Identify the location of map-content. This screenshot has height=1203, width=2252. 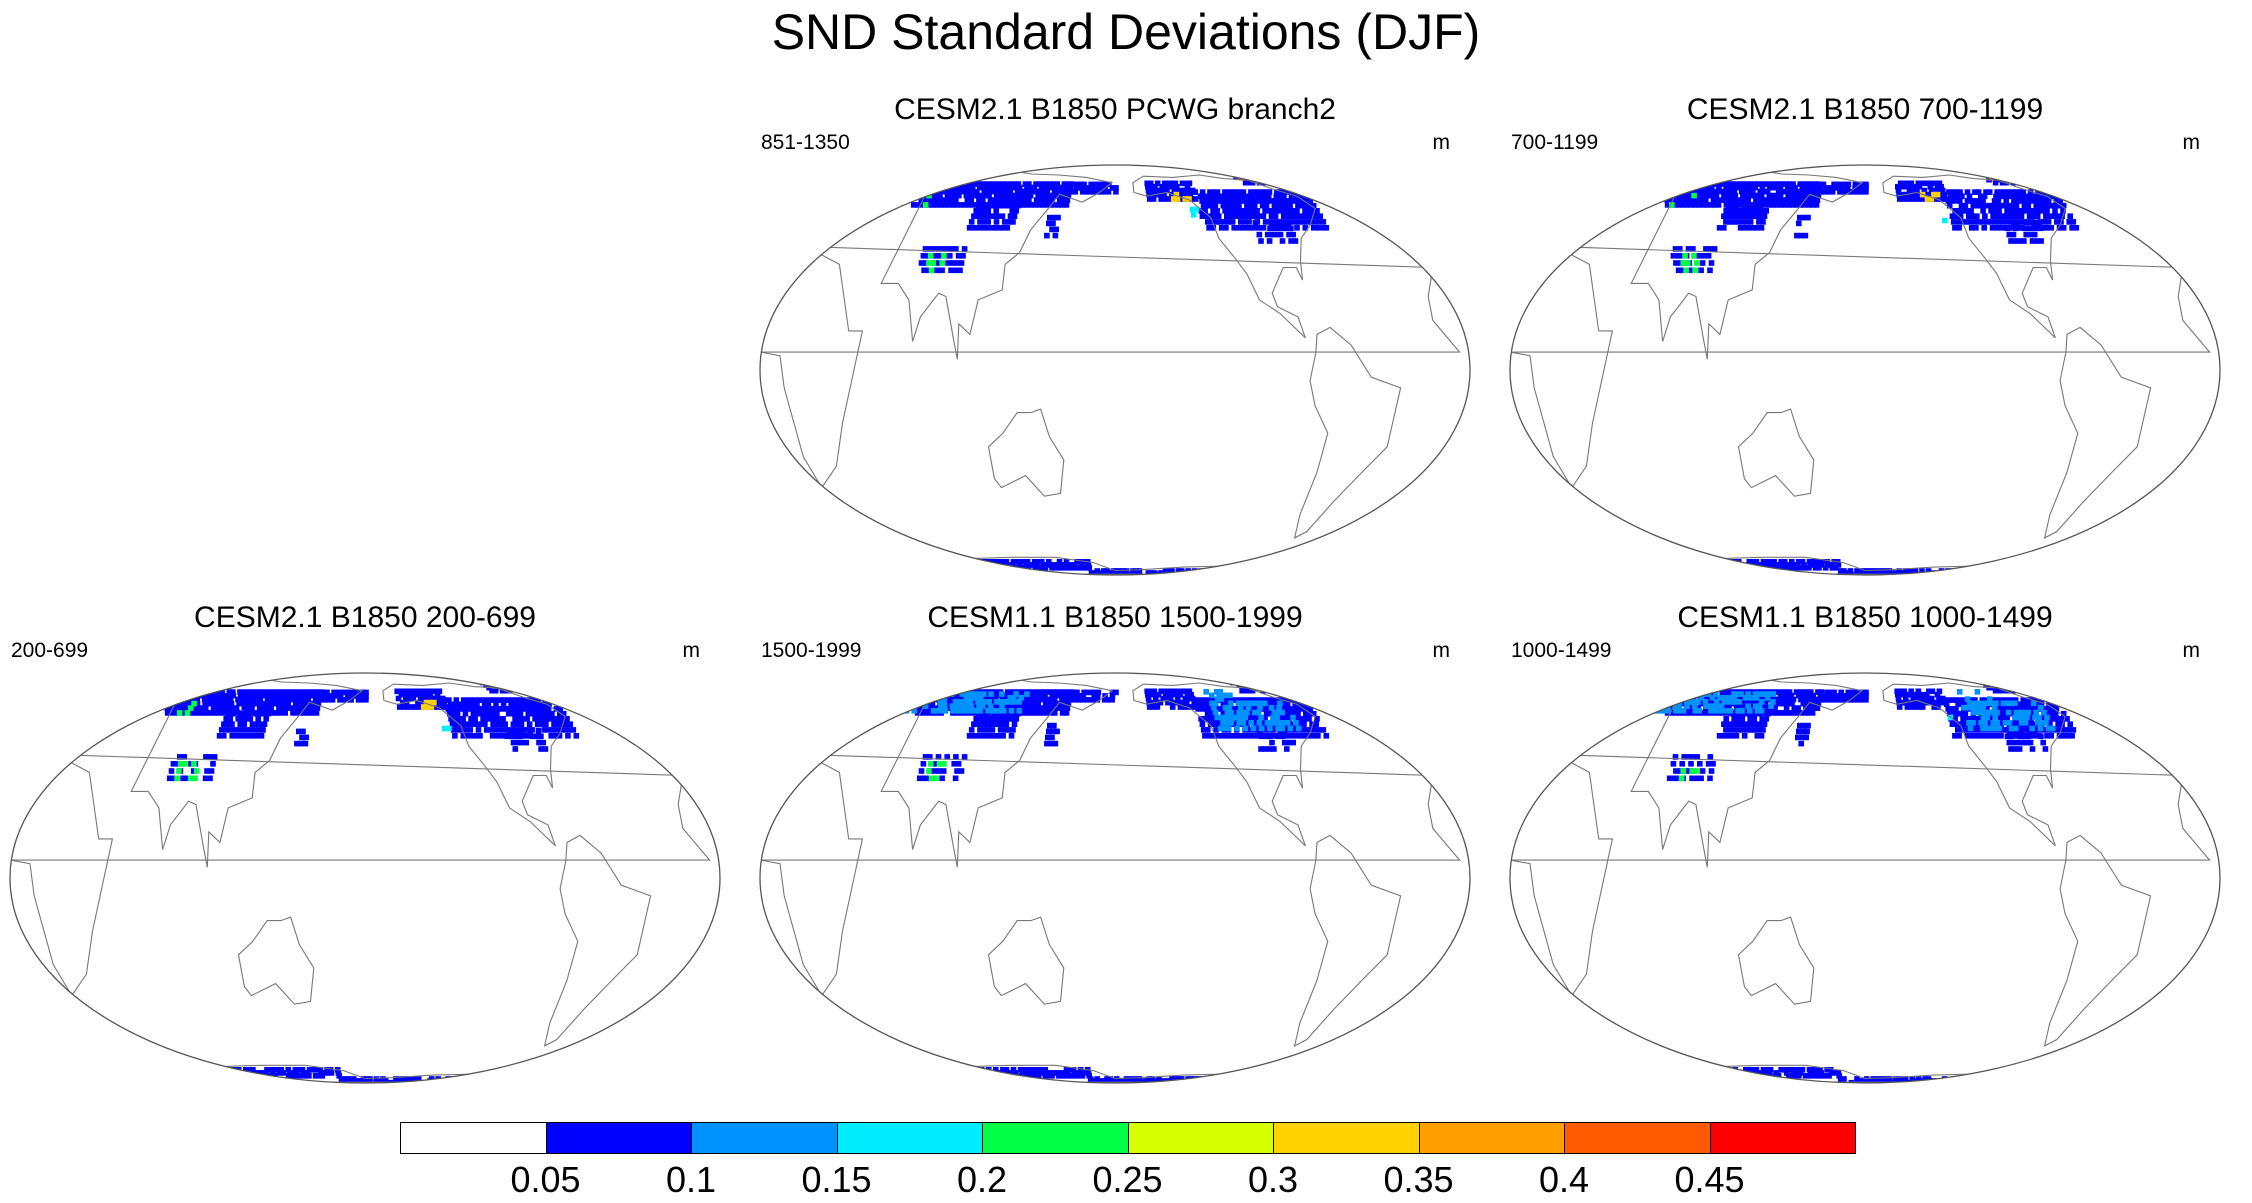
(1110, 878).